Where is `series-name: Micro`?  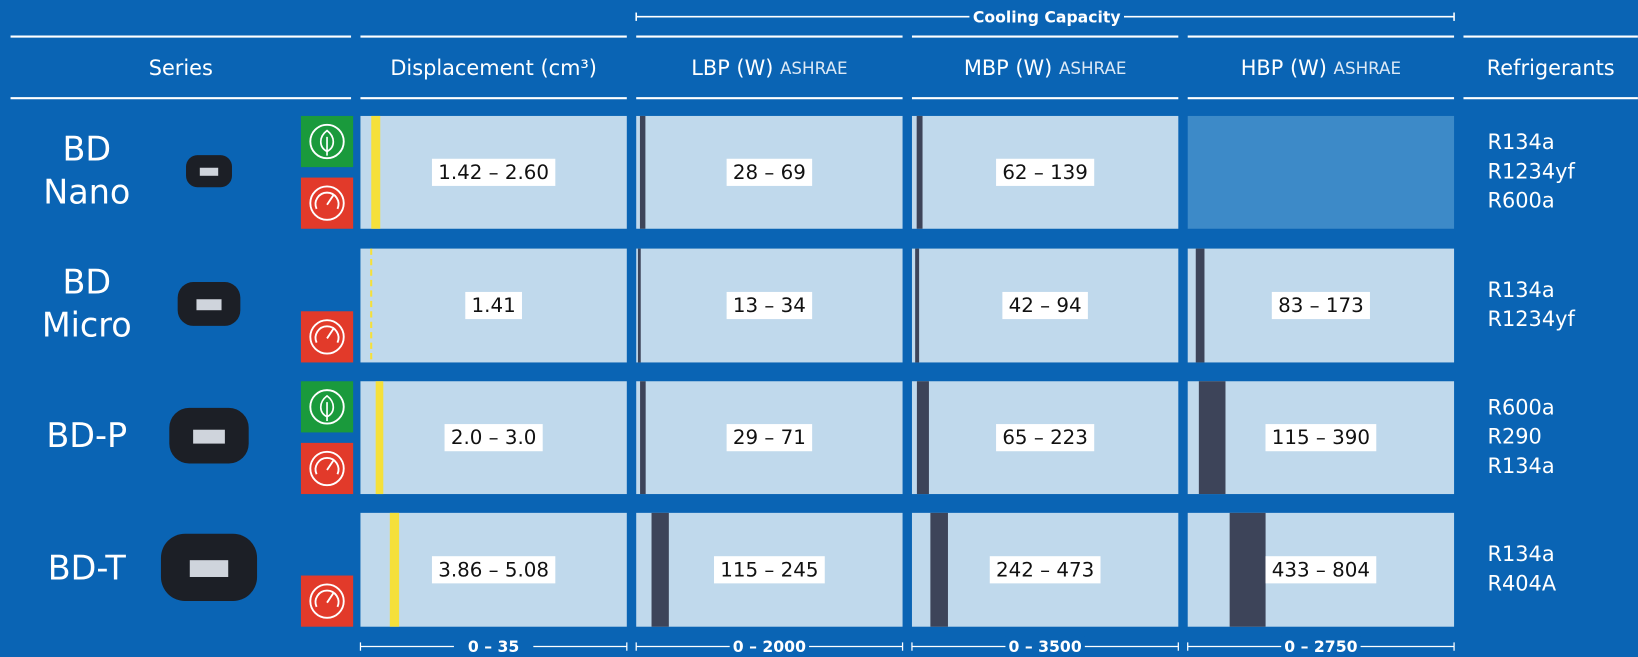 series-name: Micro is located at coordinates (87, 324).